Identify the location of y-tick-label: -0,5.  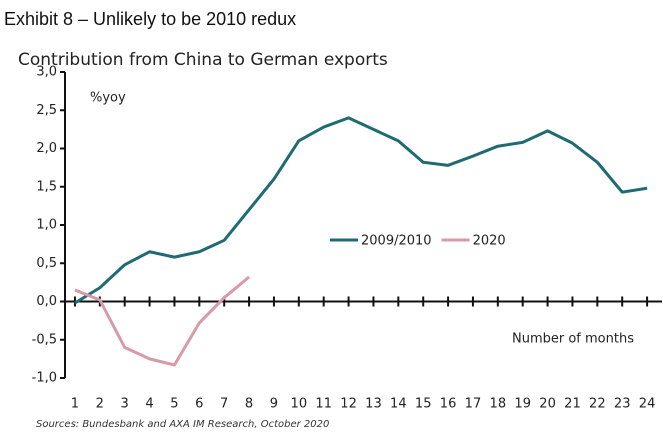
(44, 339).